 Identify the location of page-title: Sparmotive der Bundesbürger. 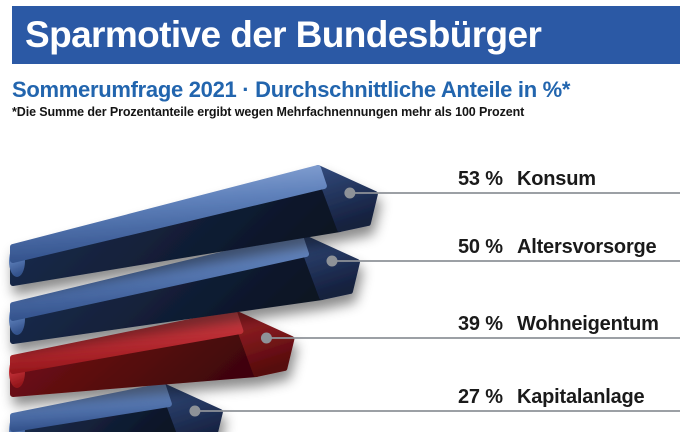
(283, 34).